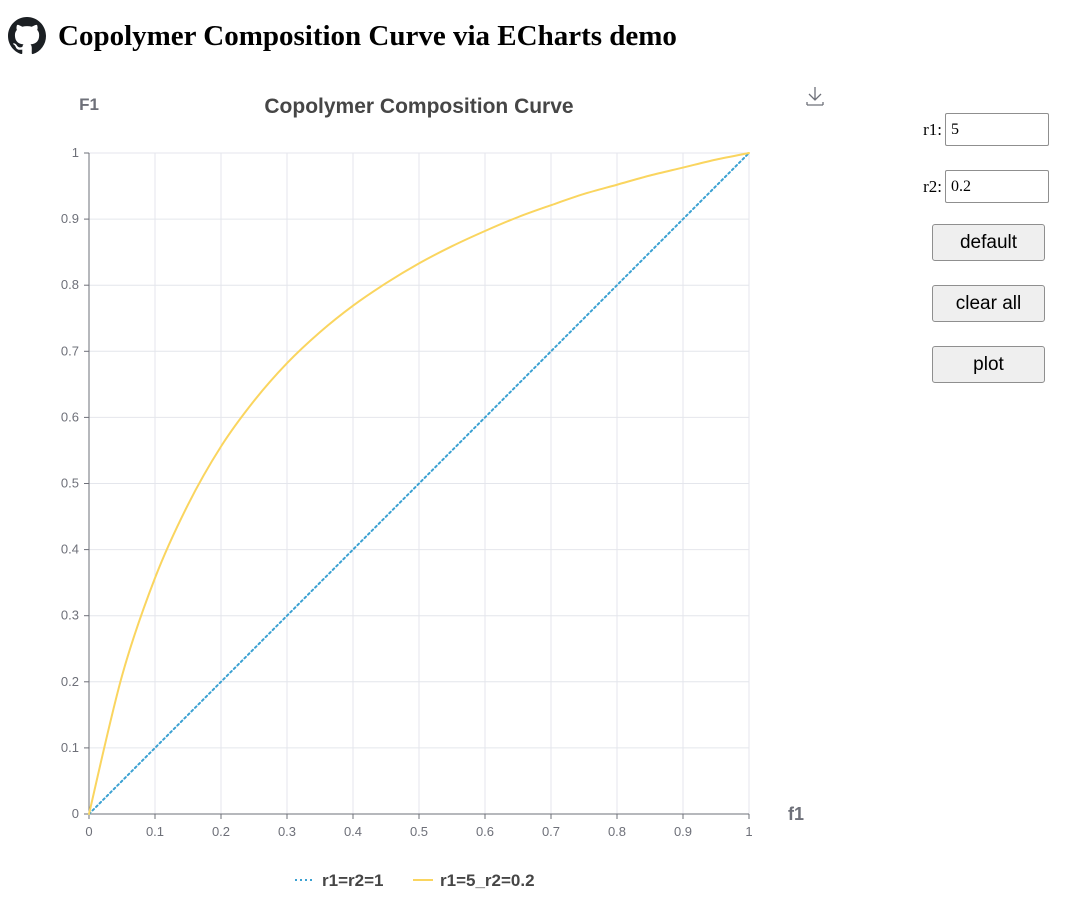 This screenshot has width=1069, height=906. What do you see at coordinates (487, 880) in the screenshot?
I see `legend-label: r1=5_r2=0.2` at bounding box center [487, 880].